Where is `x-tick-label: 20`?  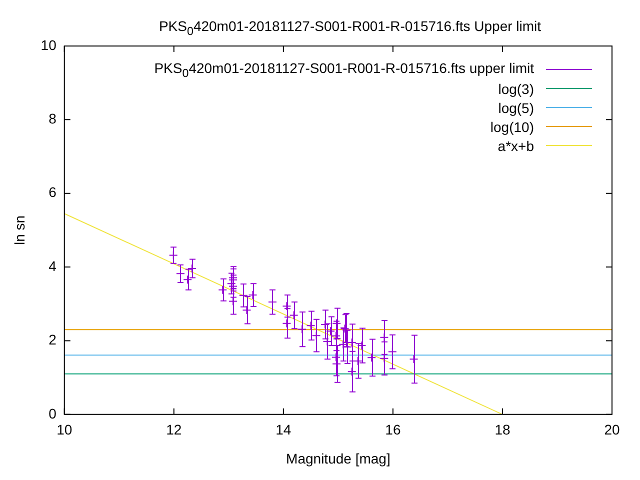 x-tick-label: 20 is located at coordinates (612, 430).